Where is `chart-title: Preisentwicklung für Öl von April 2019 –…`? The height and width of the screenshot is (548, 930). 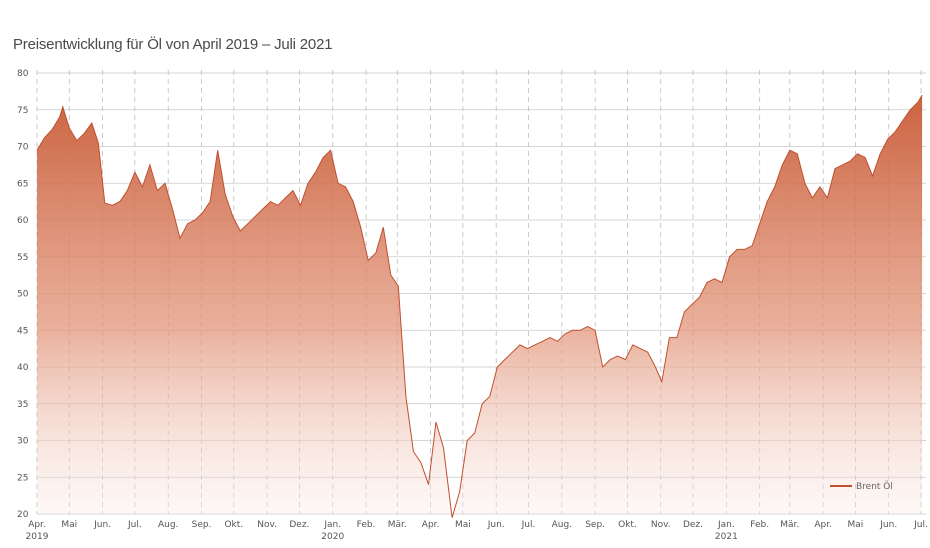 chart-title: Preisentwicklung für Öl von April 2019 –… is located at coordinates (173, 44).